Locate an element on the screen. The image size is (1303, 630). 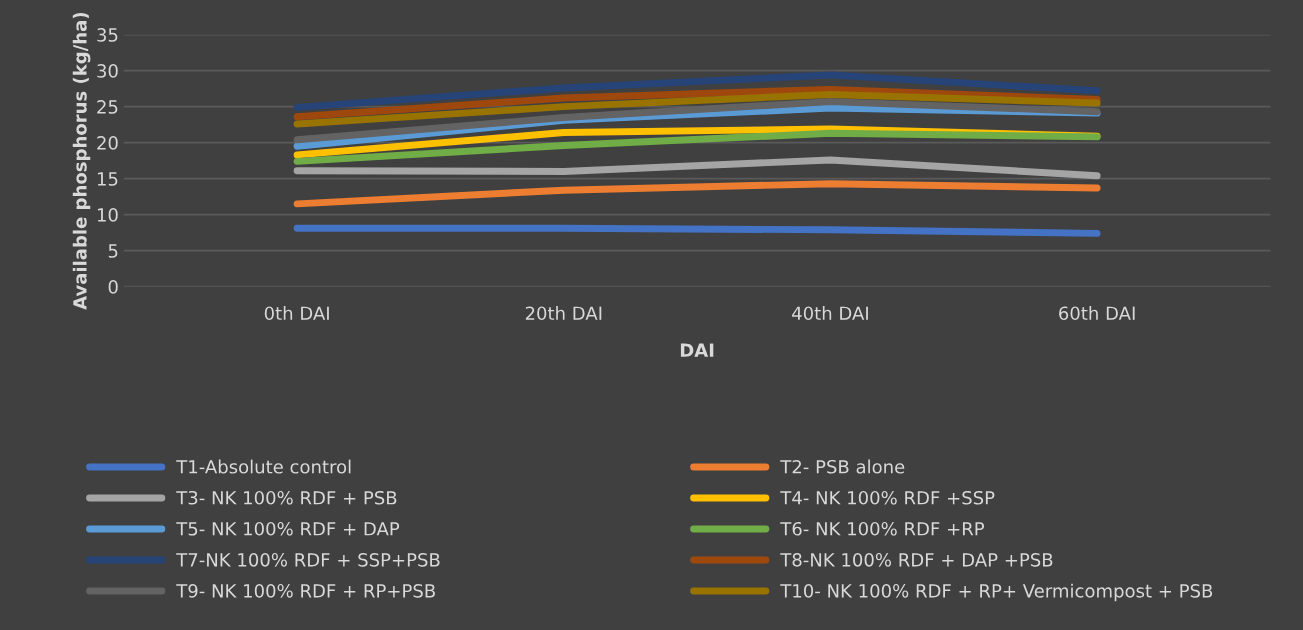
y-tick-label: 35 is located at coordinates (107, 35).